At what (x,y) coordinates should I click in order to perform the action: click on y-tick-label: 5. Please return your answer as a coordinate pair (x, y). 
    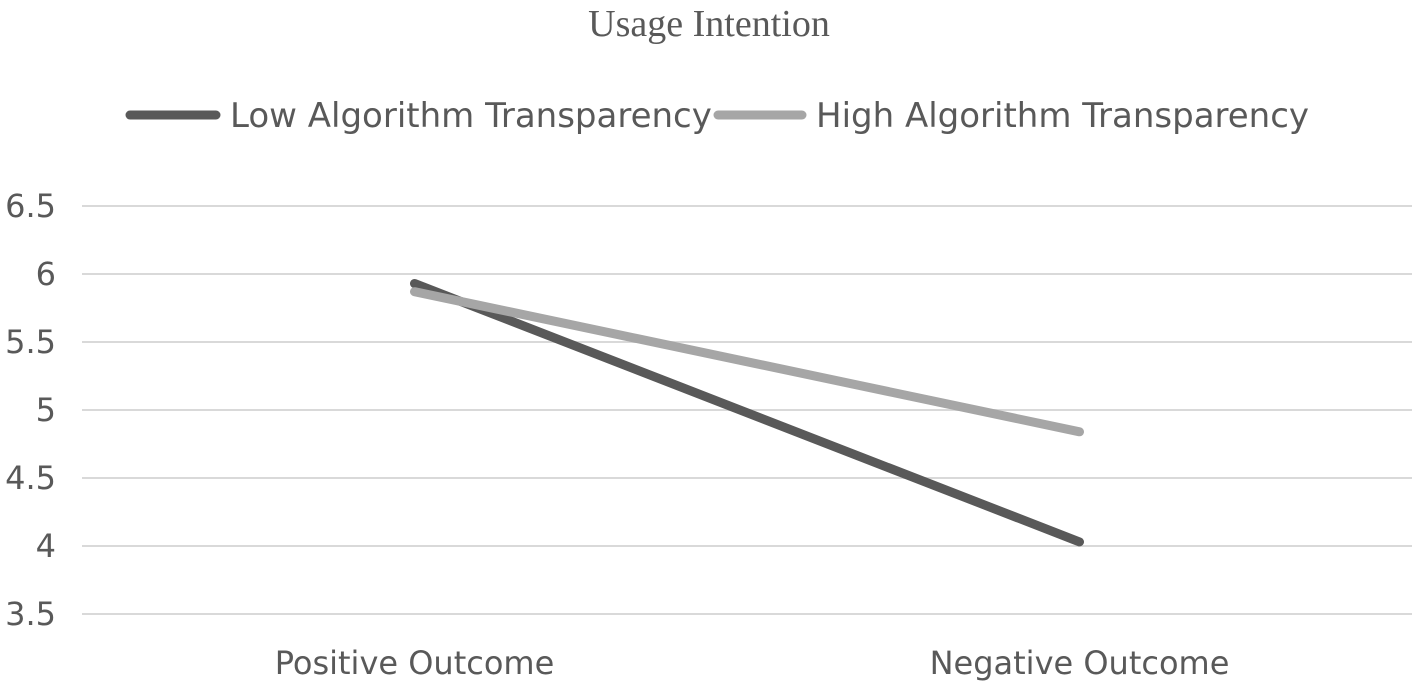
    Looking at the image, I should click on (46, 410).